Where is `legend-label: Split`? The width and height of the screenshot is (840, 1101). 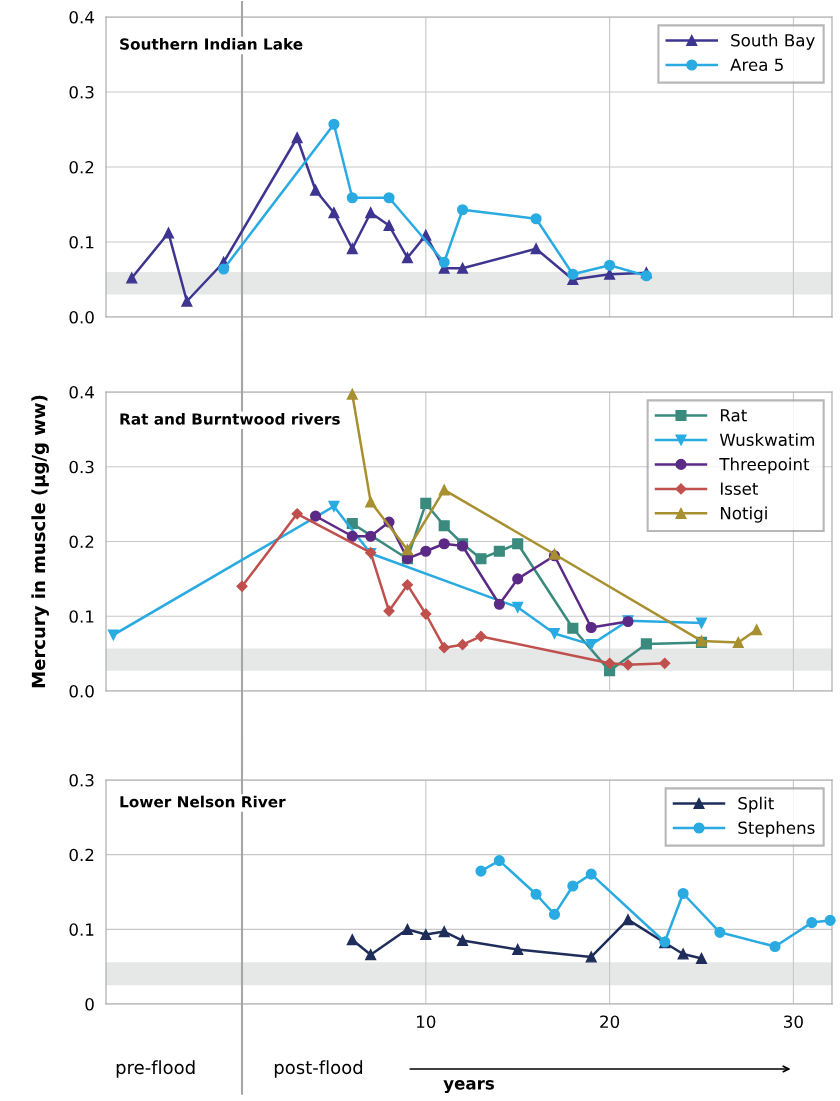 legend-label: Split is located at coordinates (756, 804).